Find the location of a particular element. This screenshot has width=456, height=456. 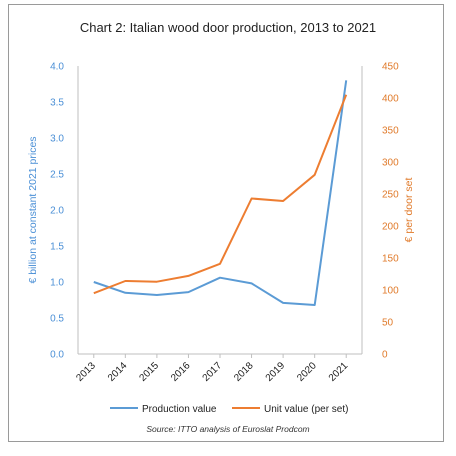

x-tick-label: 2020 is located at coordinates (307, 372).